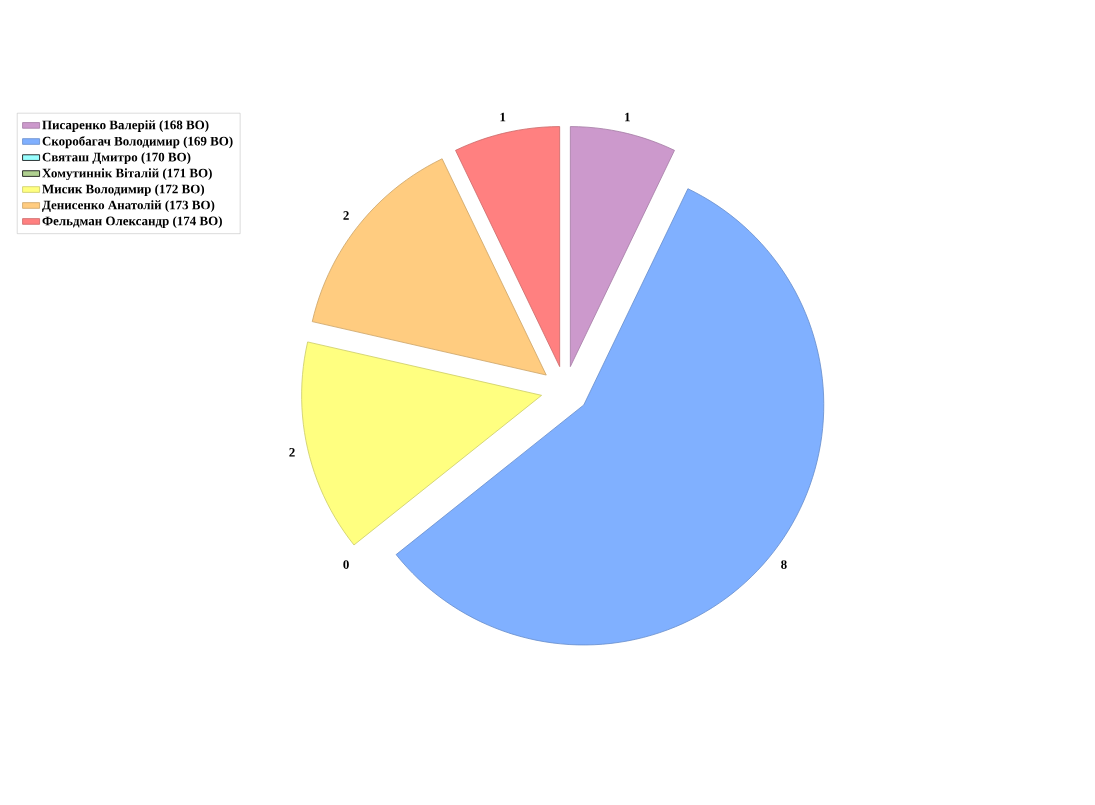 The width and height of the screenshot is (1095, 805). Describe the element at coordinates (127, 174) in the screenshot. I see `legend-label: Хомутиннік Віталій (171 ВО)` at that location.